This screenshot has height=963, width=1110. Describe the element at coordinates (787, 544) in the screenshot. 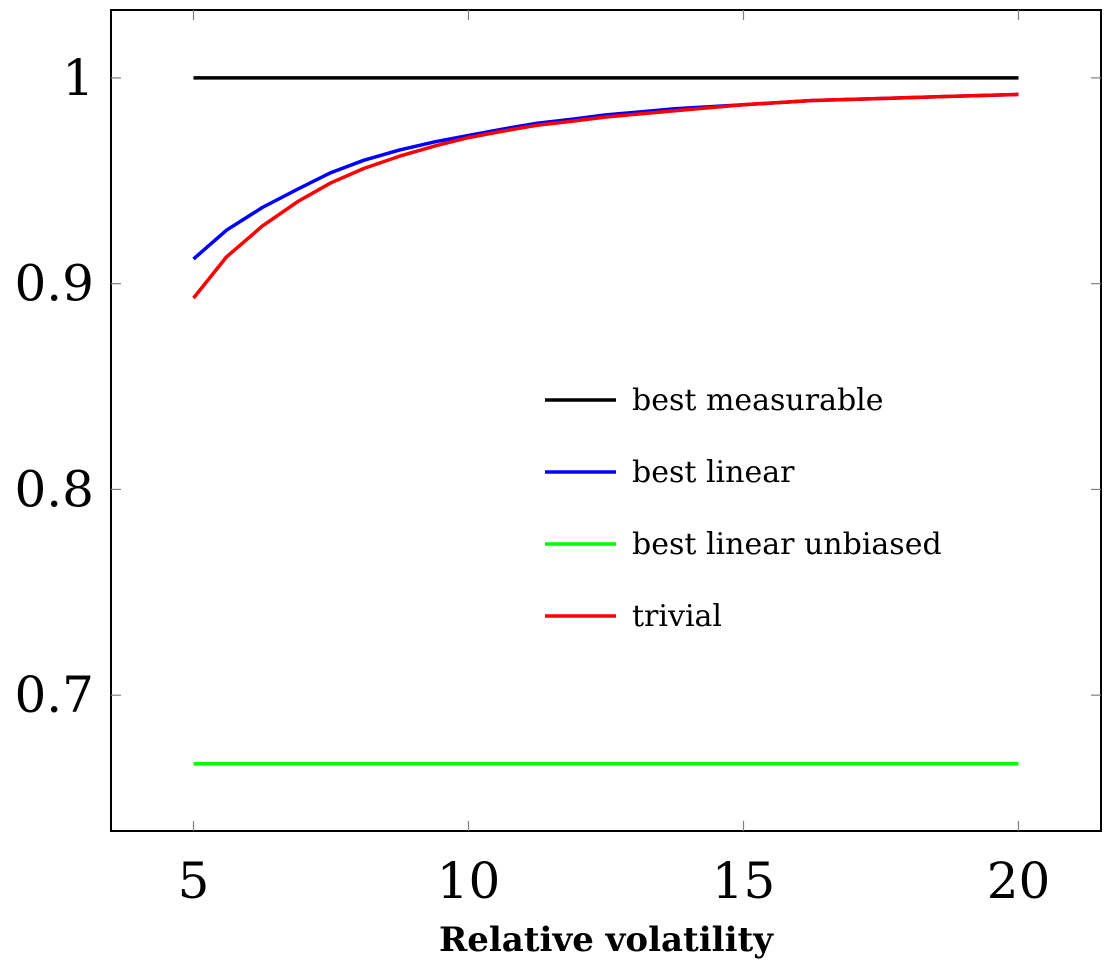

I see `legend-label-best-linear-unbiased: best linear unbiased` at that location.